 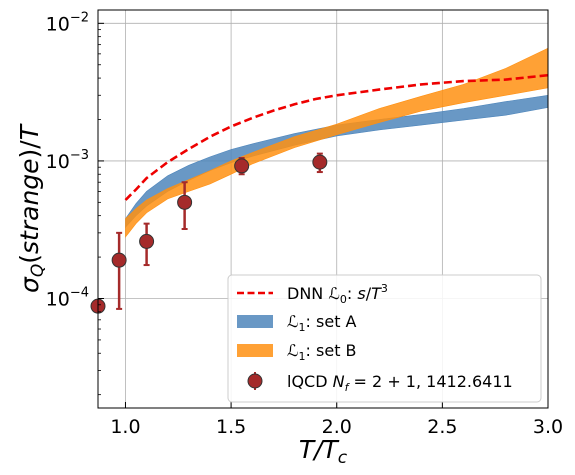 What do you see at coordinates (125, 427) in the screenshot?
I see `x-tick-label: 1.0` at bounding box center [125, 427].